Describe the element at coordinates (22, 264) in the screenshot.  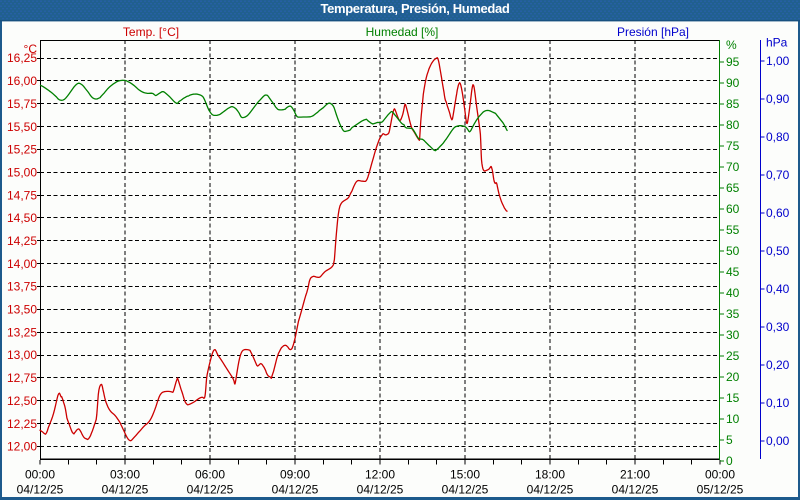
I see `svg-text: 14,00` at that location.